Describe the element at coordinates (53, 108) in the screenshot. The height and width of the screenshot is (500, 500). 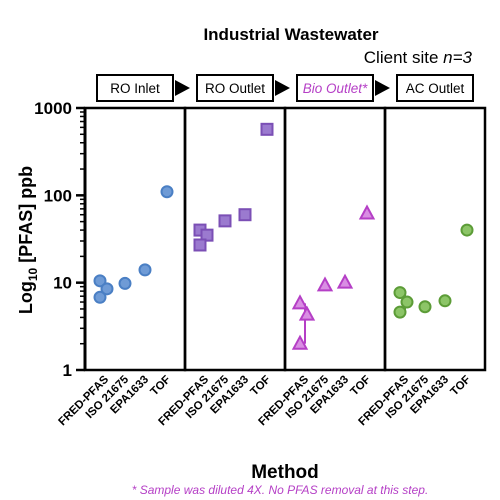
I see `y-tick-label: 1000` at that location.